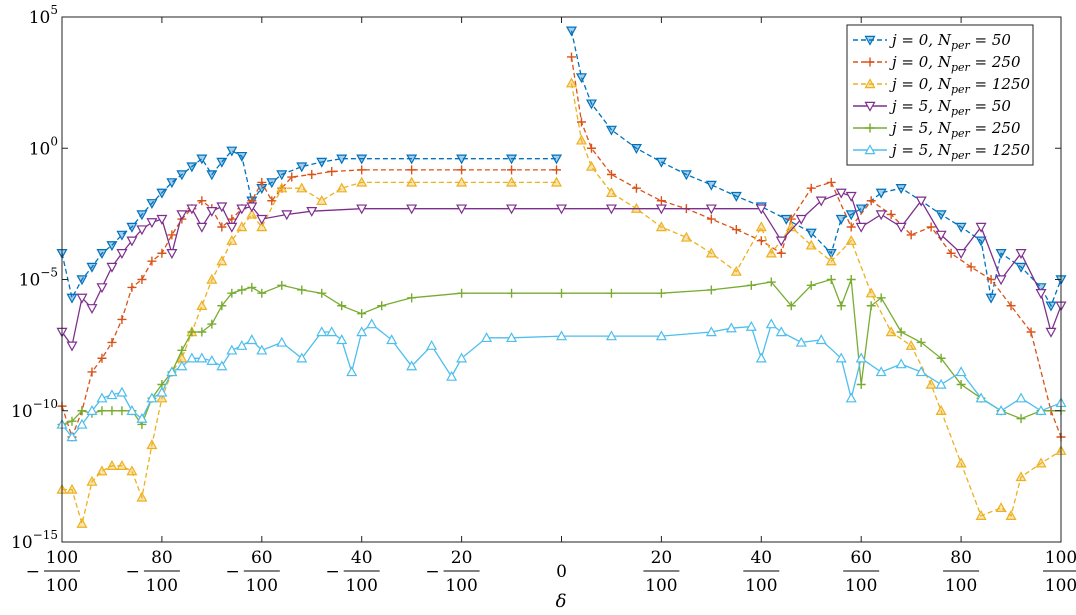 This screenshot has height=615, width=1076. What do you see at coordinates (955, 129) in the screenshot?
I see `legend-label: j = 5, Nper = 250` at bounding box center [955, 129].